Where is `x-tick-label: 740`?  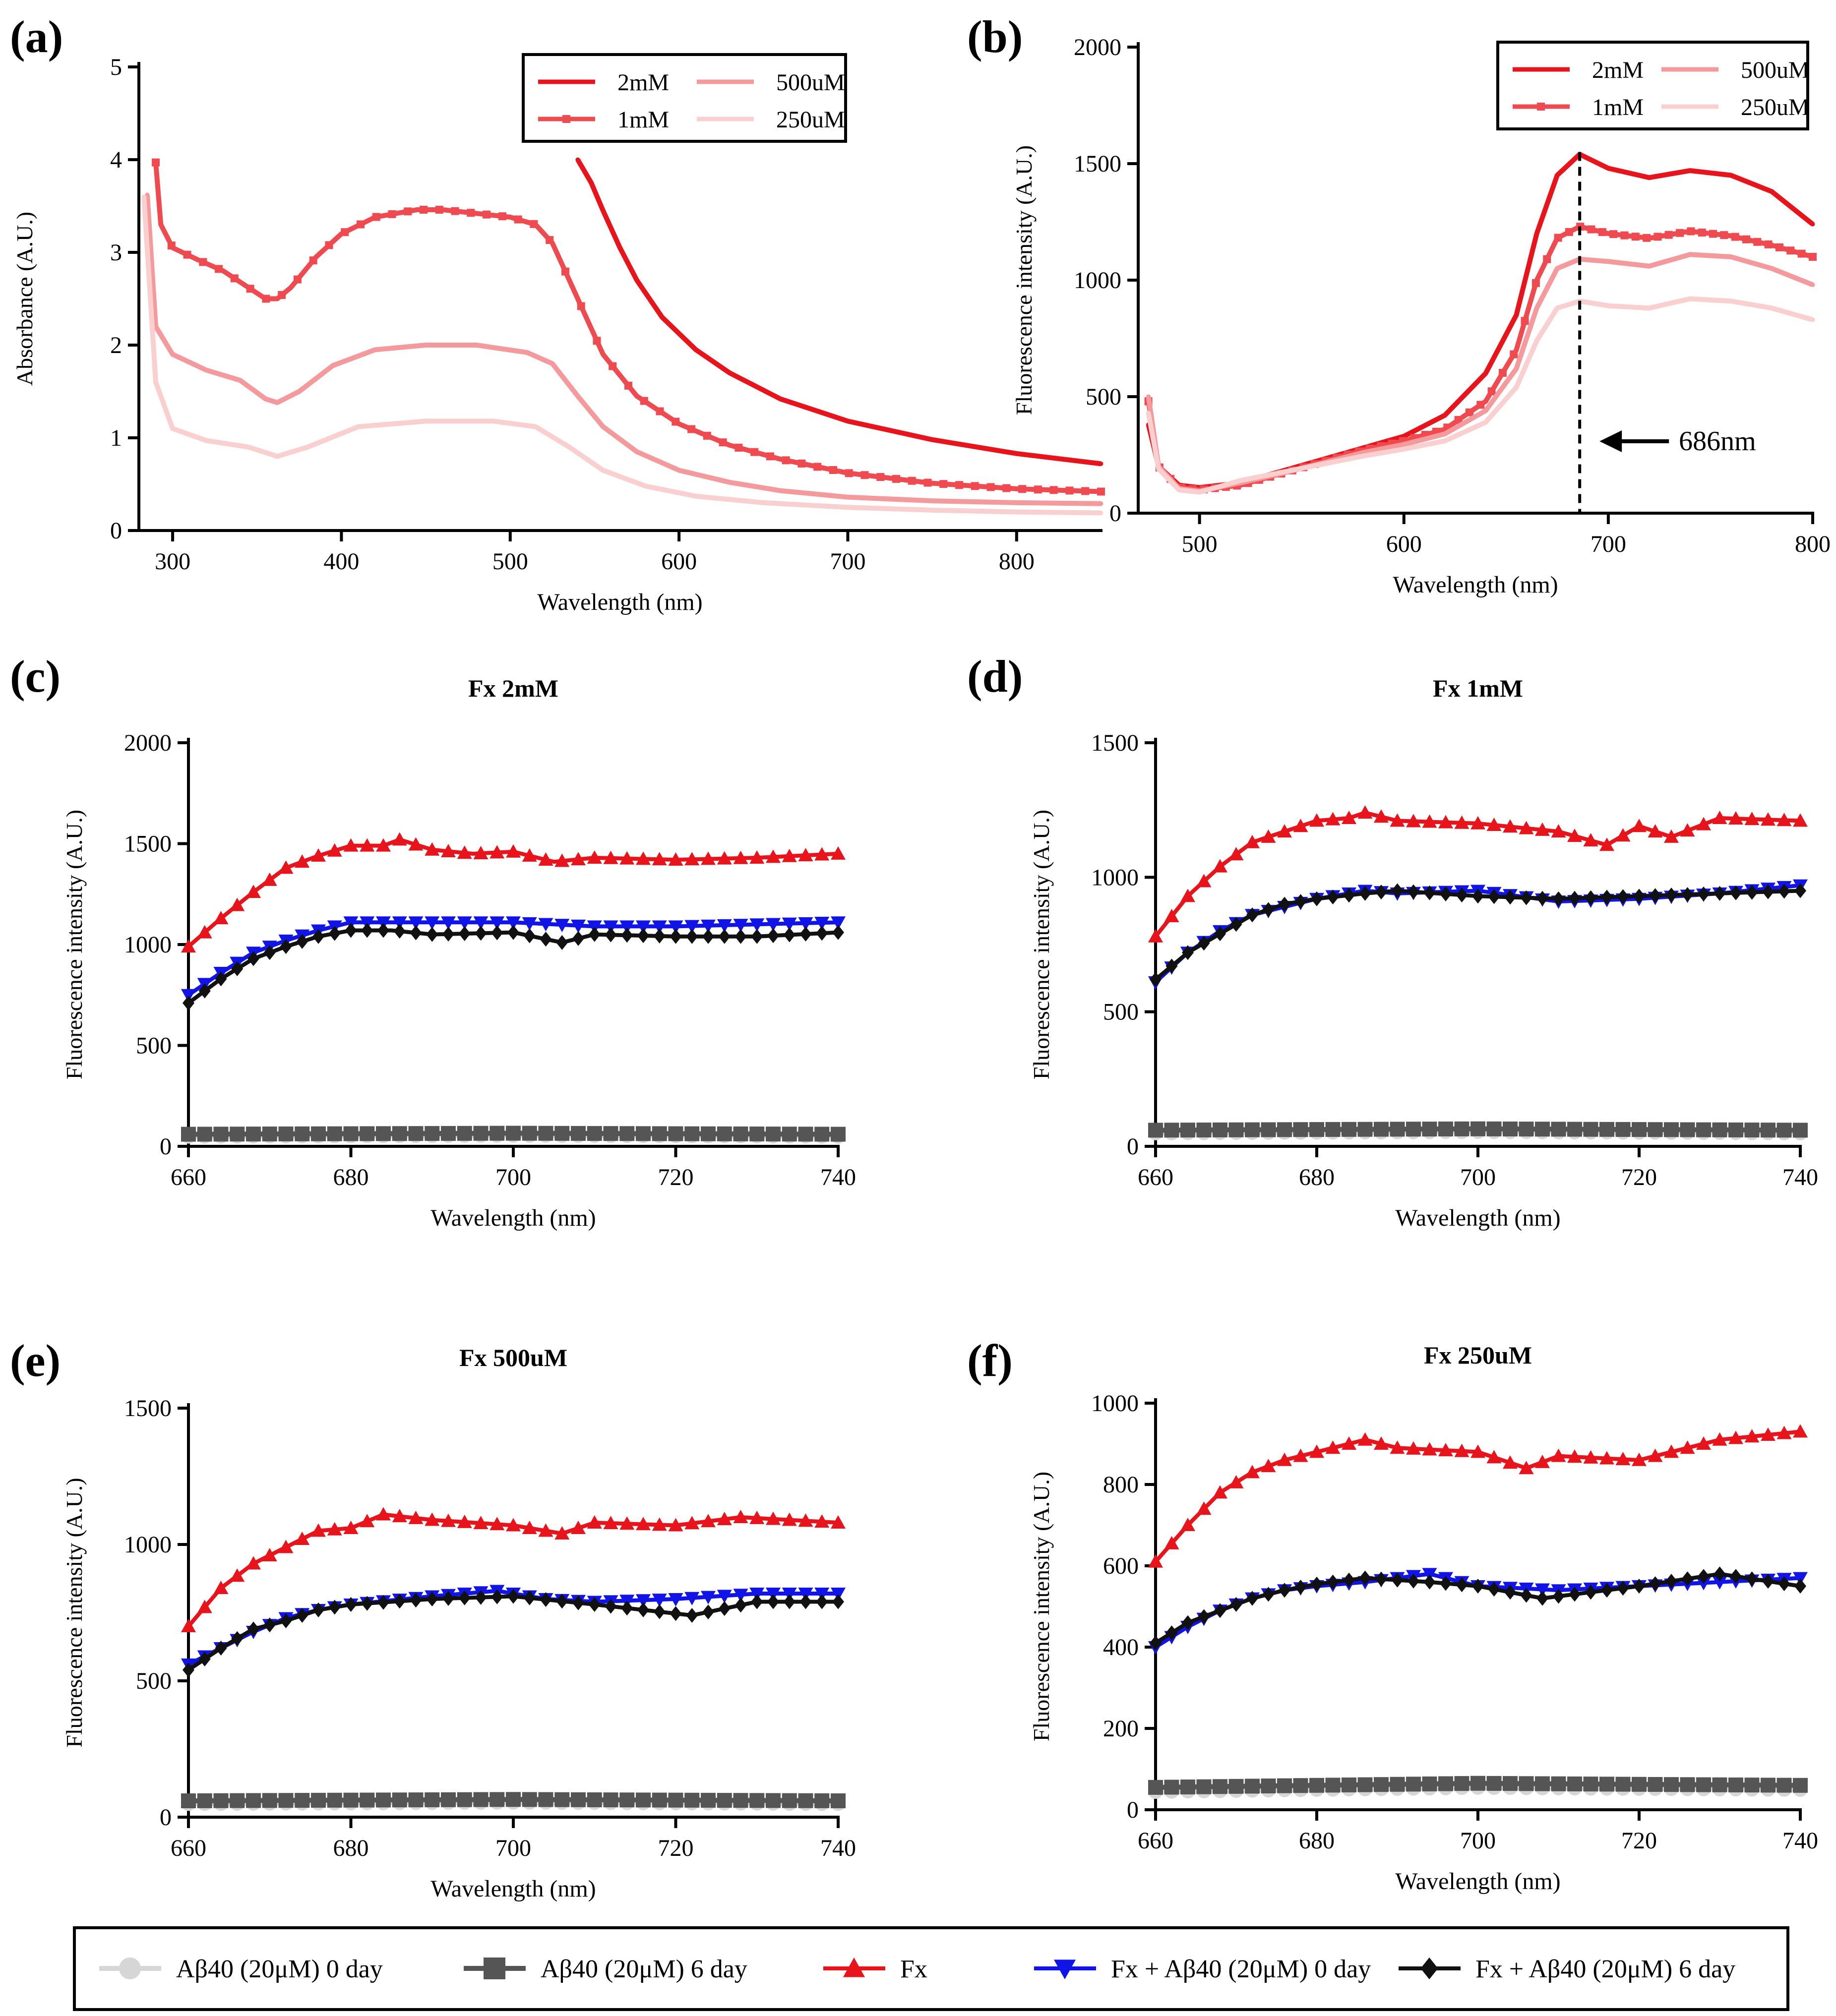 x-tick-label: 740 is located at coordinates (838, 1848).